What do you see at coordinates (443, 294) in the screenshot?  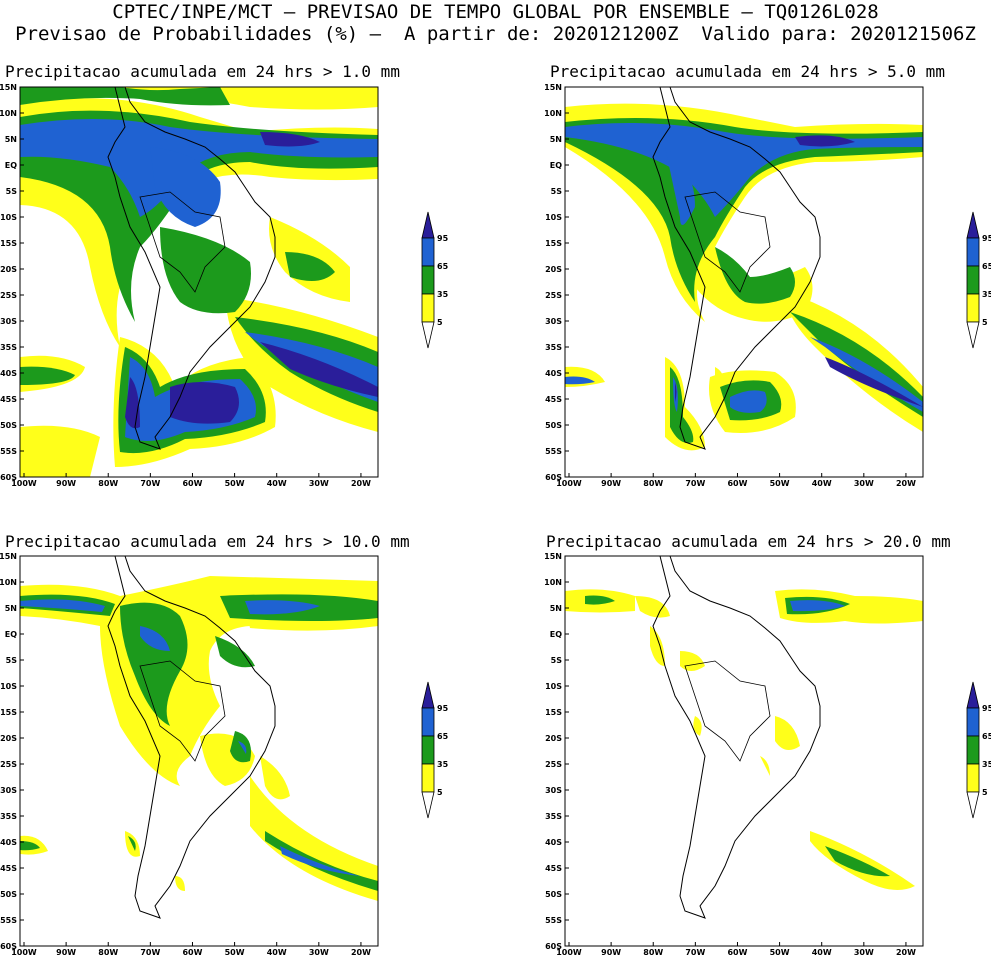 I see `legend-level: 35` at bounding box center [443, 294].